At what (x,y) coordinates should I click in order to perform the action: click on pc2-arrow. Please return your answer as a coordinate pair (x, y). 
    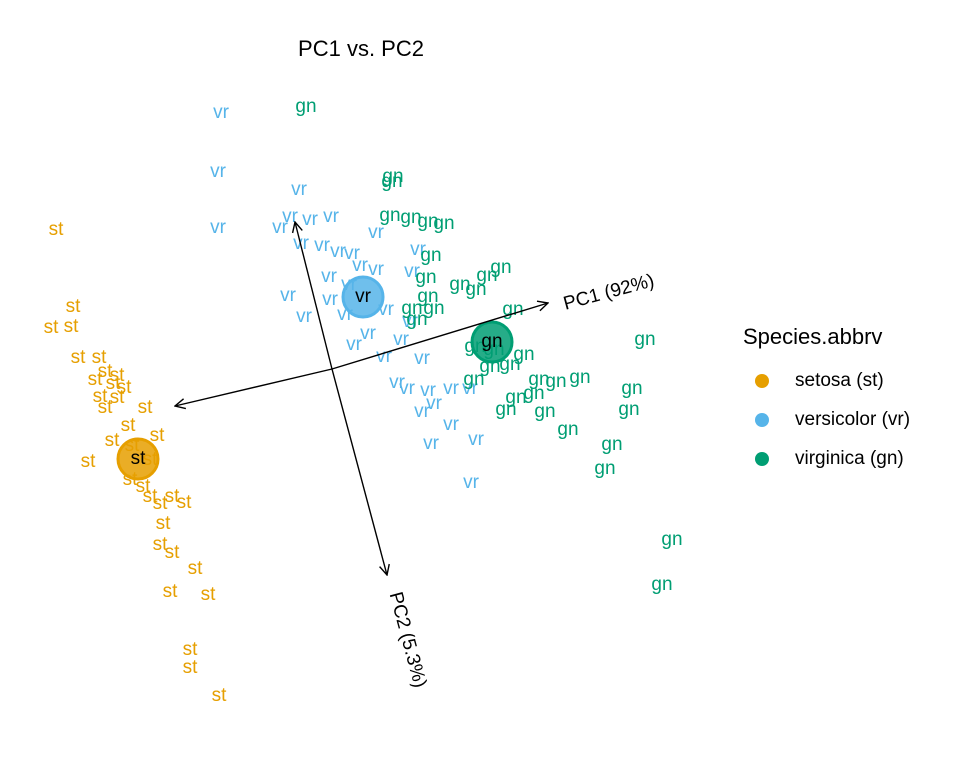
    Looking at the image, I should click on (359, 471).